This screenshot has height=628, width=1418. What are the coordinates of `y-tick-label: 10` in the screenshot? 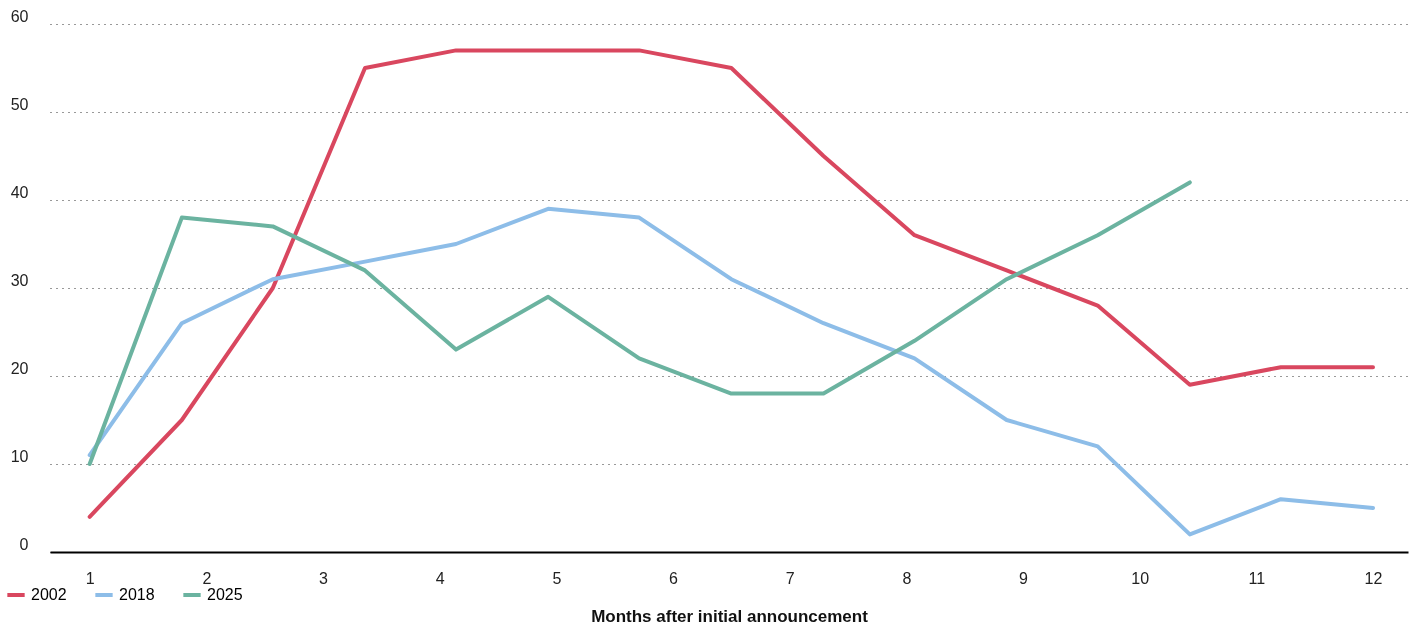 It's located at (19, 456).